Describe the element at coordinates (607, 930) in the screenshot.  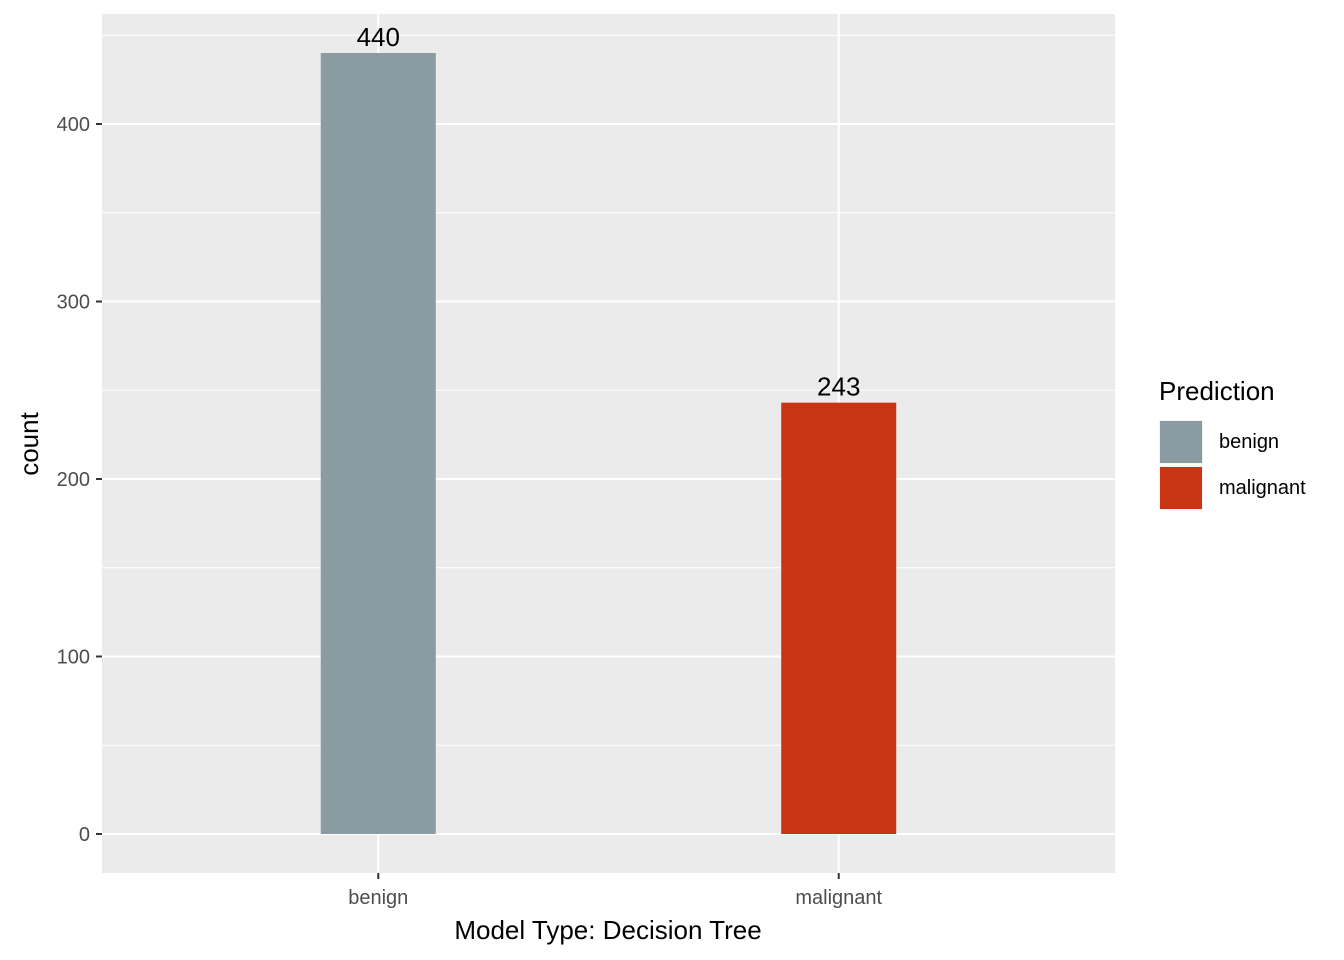
I see `x-axis-title: Model Type: Decision Tree` at that location.